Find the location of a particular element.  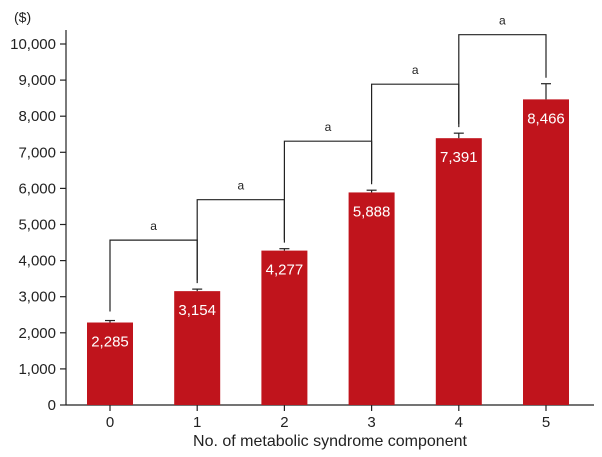

y-tick-label: 0 is located at coordinates (52, 405).